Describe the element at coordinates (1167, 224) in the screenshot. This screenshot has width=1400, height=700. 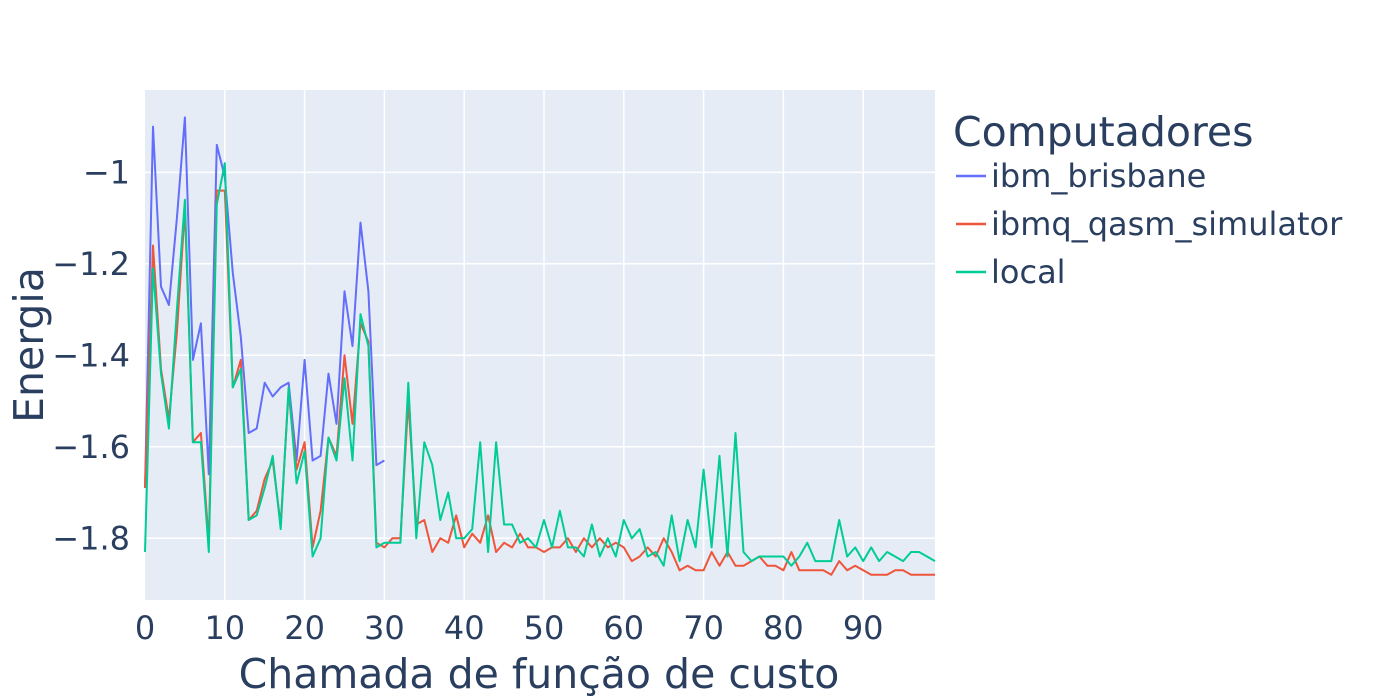
I see `legend-label: ibmq_qasm_simulator` at that location.